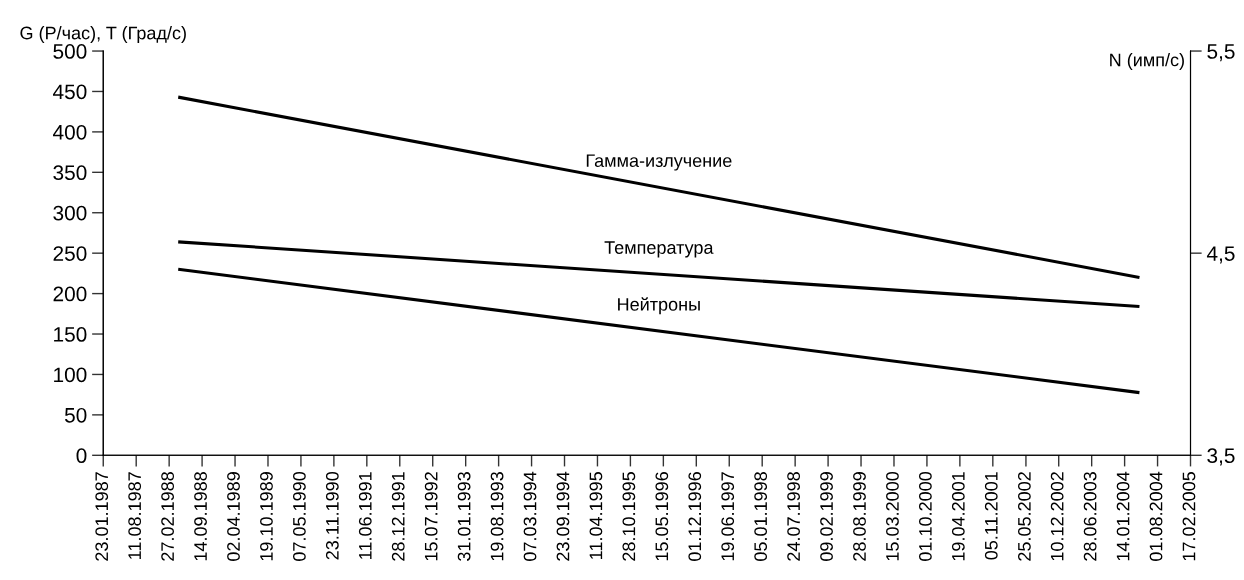  I want to click on y-tick-label: 100, so click(70, 375).